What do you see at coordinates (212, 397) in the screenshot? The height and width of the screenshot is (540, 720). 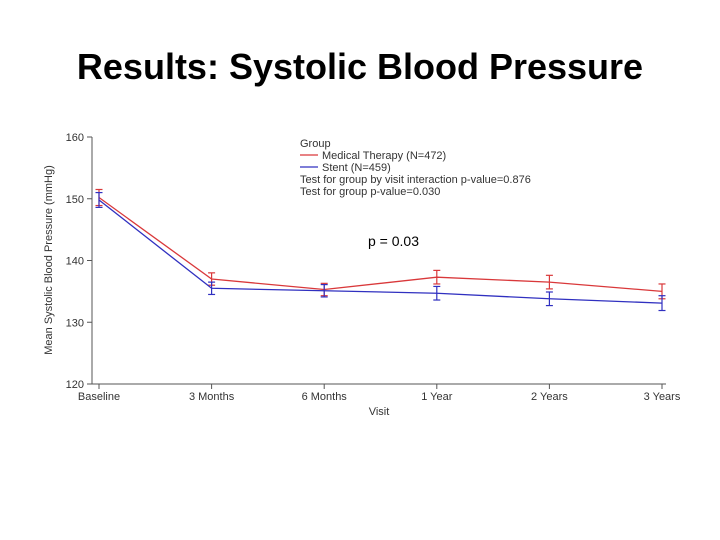 I see `x-tick-label: 3 Months` at bounding box center [212, 397].